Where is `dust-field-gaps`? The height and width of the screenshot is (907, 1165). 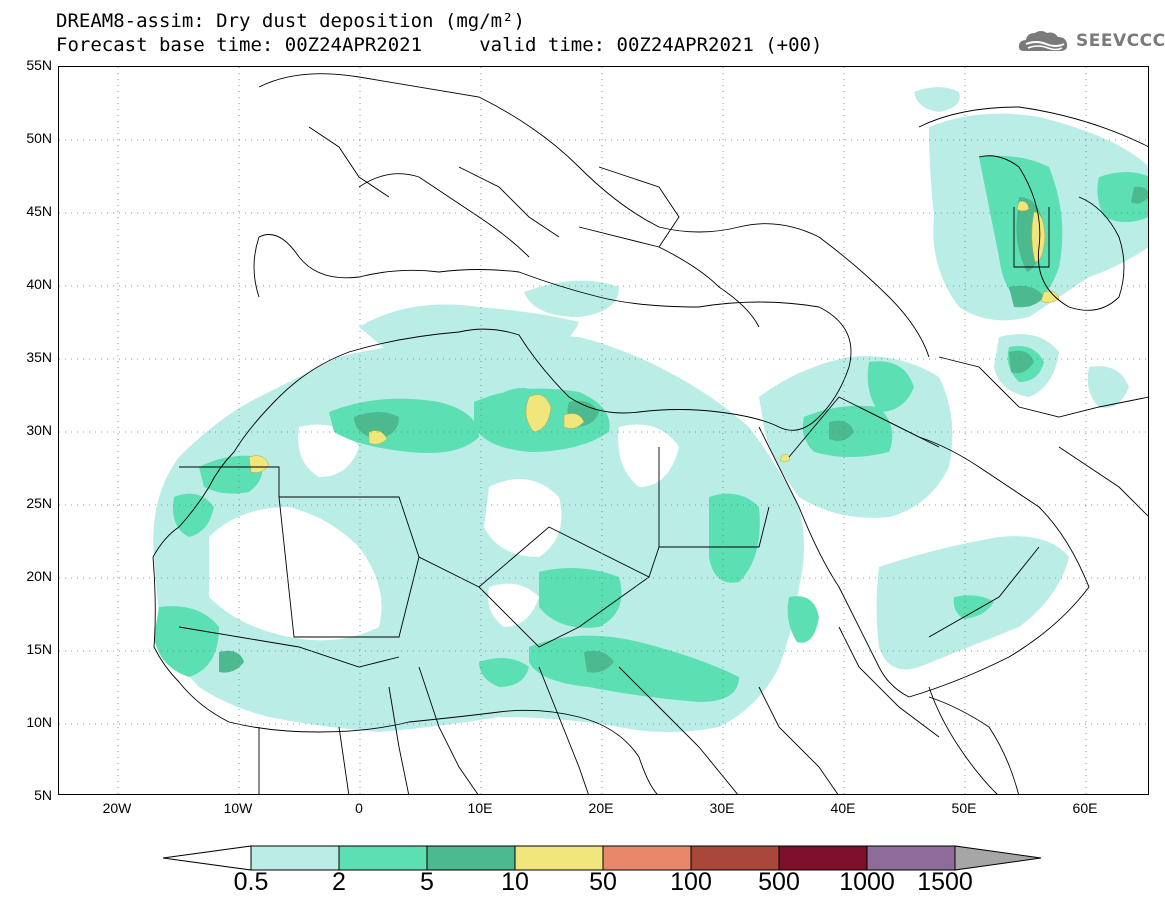 dust-field-gaps is located at coordinates (444, 532).